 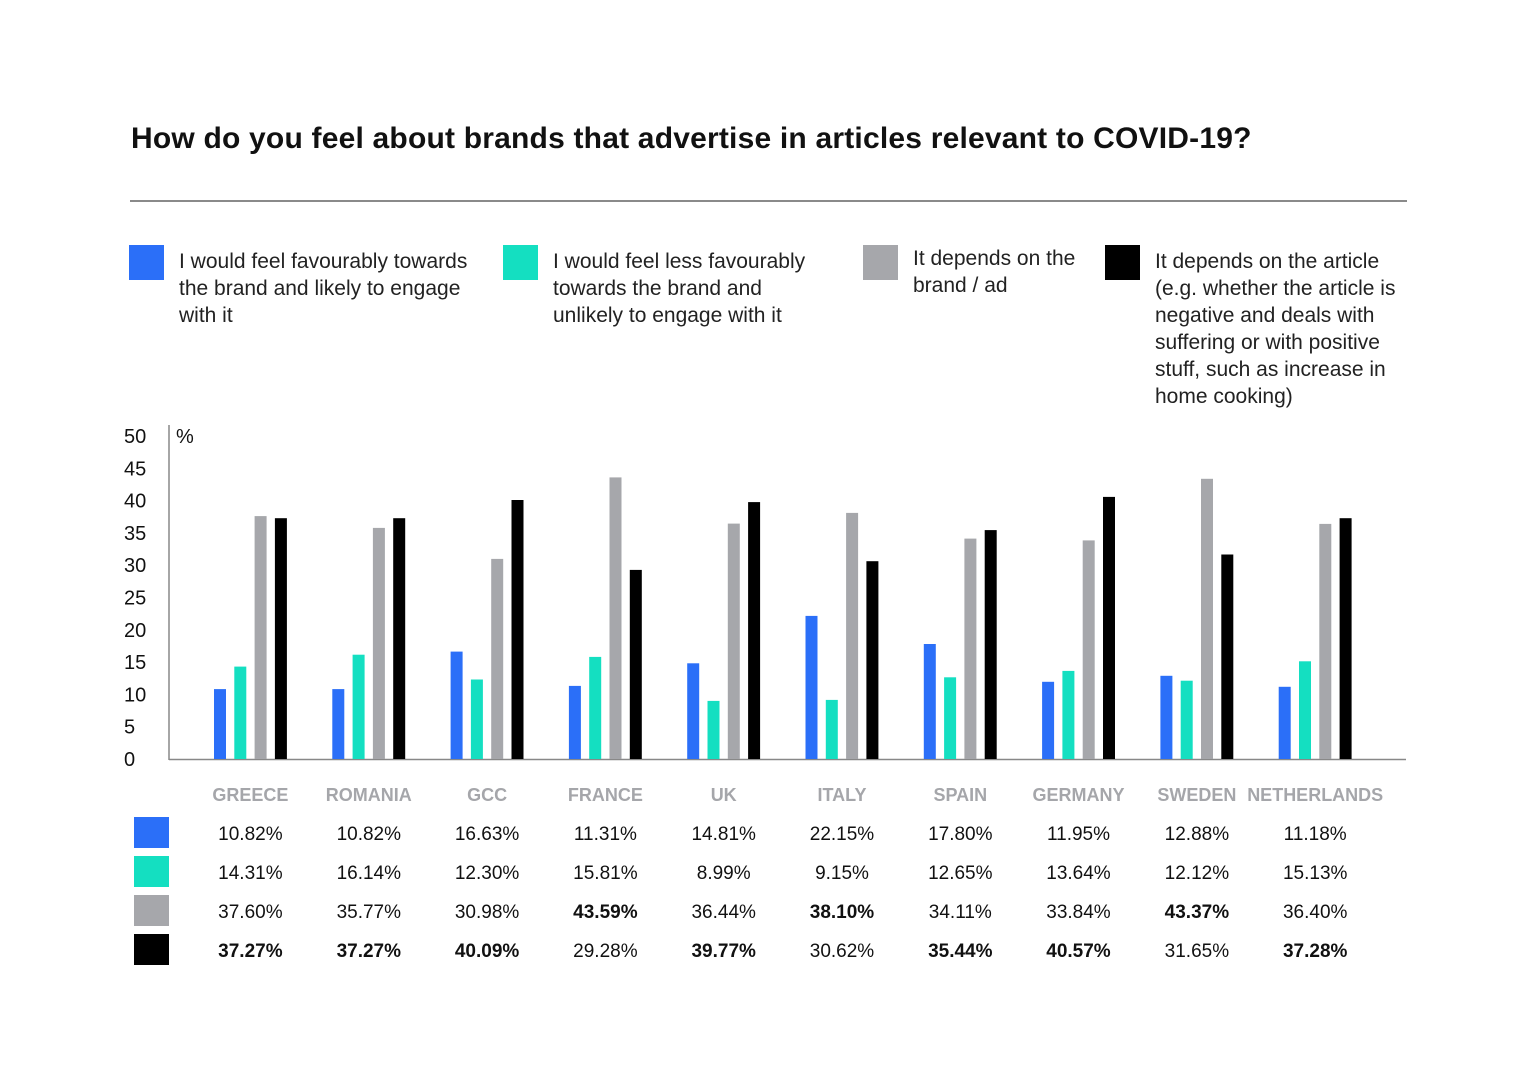 What do you see at coordinates (1197, 951) in the screenshot?
I see `data-label: 31.65%` at bounding box center [1197, 951].